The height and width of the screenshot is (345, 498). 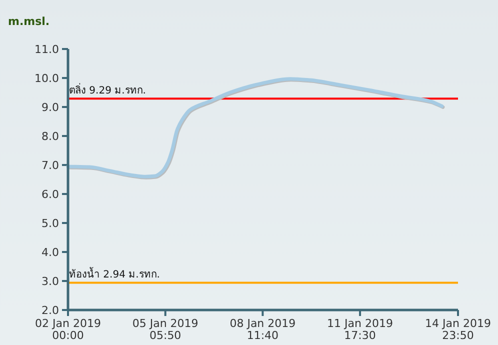 What do you see at coordinates (29, 21) in the screenshot?
I see `y-axis-title: m.msl.` at bounding box center [29, 21].